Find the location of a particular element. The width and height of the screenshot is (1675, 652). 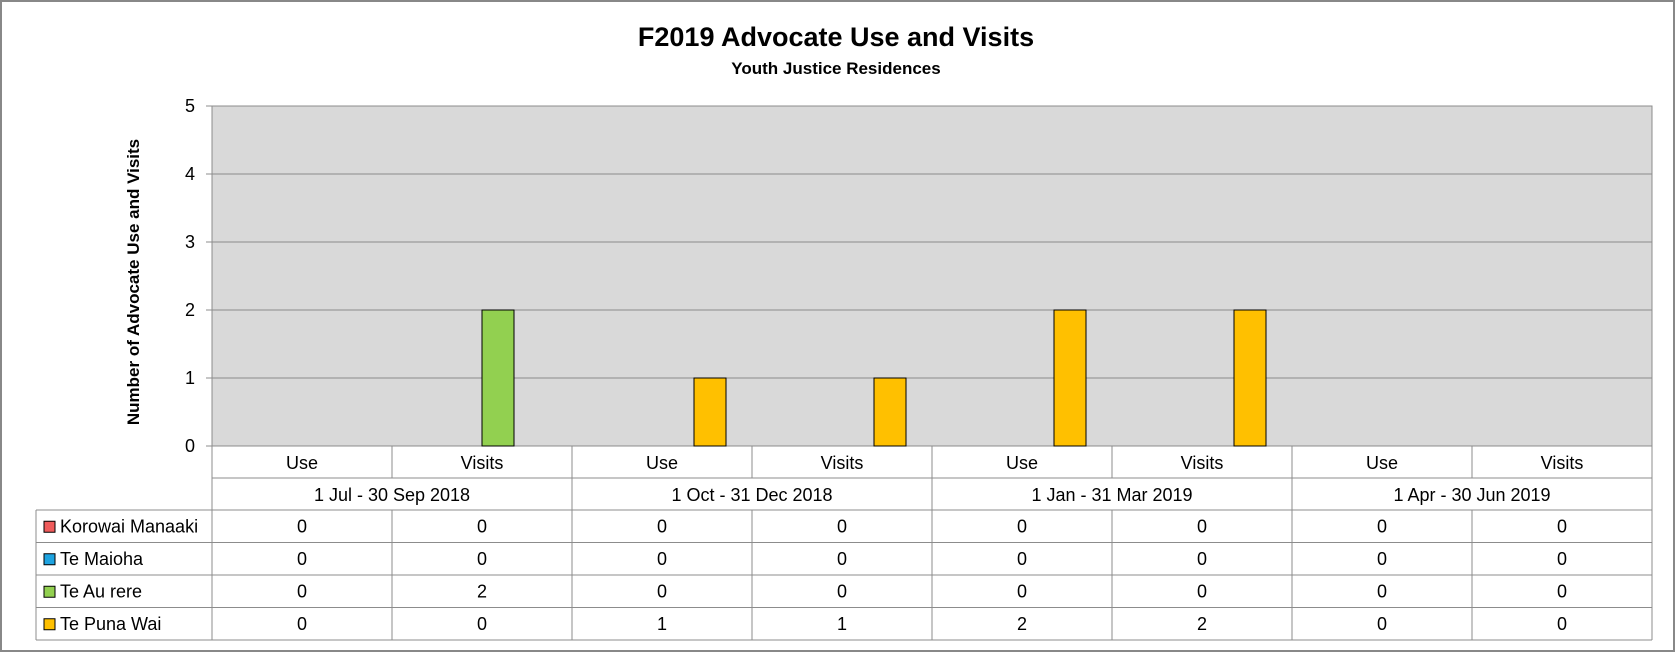

y-axis-label: Number of Advocate Use and Visits is located at coordinates (133, 282).